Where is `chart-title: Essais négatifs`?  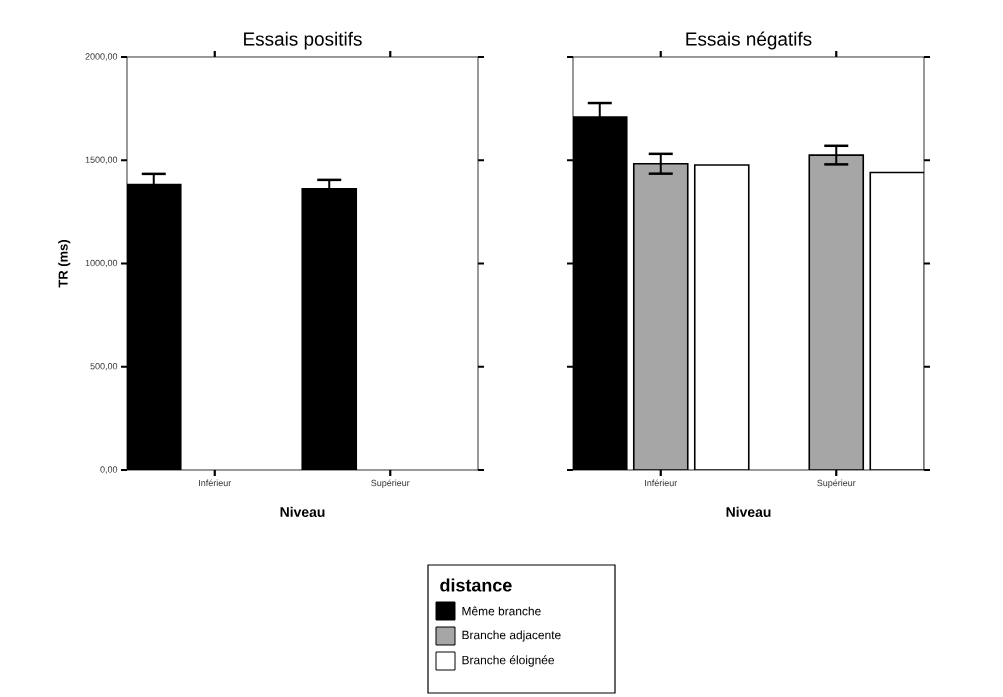
chart-title: Essais négatifs is located at coordinates (749, 40).